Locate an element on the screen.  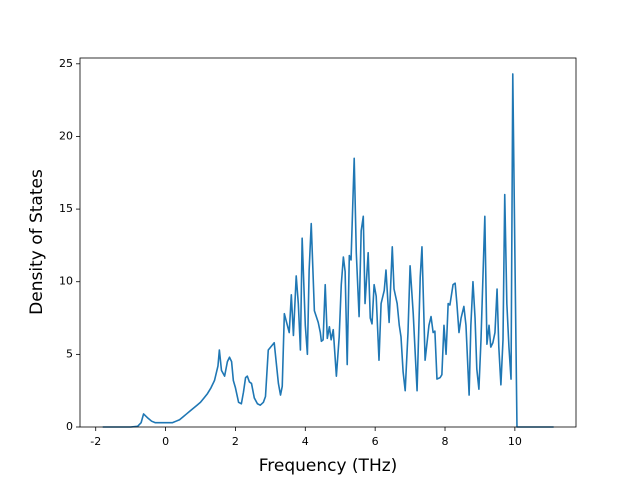
x-tick-label: 6 is located at coordinates (375, 441).